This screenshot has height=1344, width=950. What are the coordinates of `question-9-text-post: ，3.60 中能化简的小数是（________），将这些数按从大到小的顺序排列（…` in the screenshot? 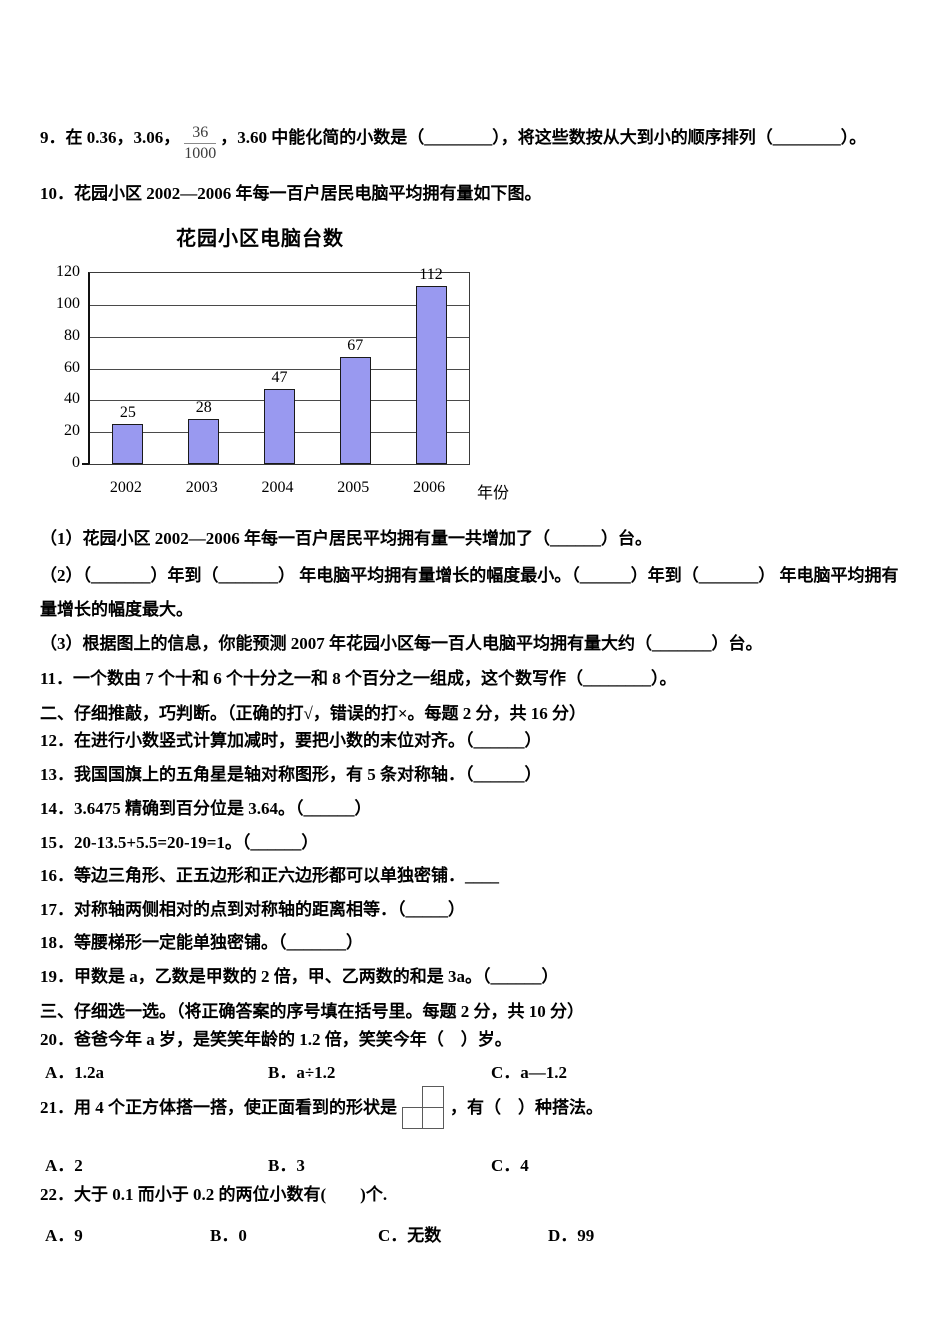 It's located at (543, 137).